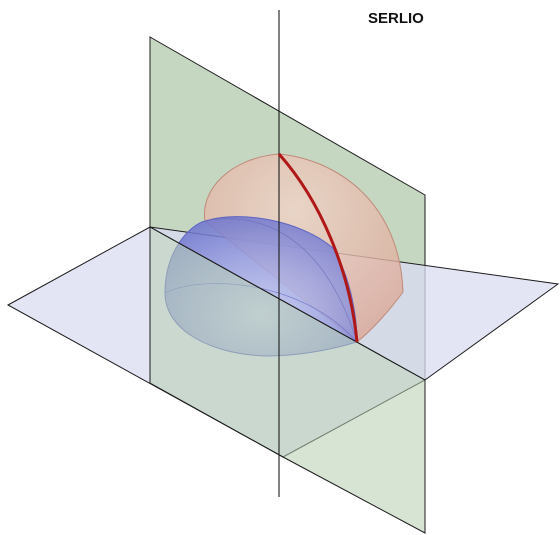 The width and height of the screenshot is (560, 535). I want to click on red-arc, so click(318, 248).